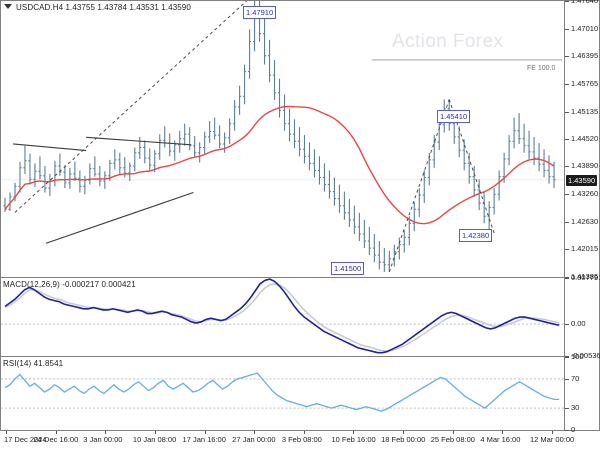 This screenshot has height=450, width=600. What do you see at coordinates (585, 194) in the screenshot?
I see `price-tick-label: 1.43260` at bounding box center [585, 194].